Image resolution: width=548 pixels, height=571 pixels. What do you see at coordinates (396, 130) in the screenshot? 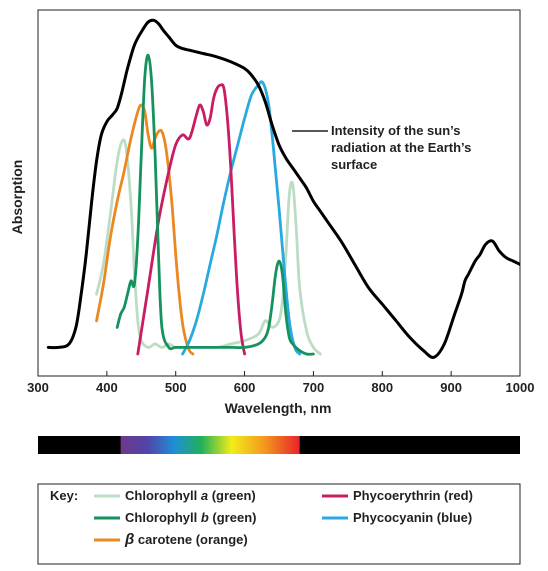
I see `annotation-line-1: Intensity of the sun’s` at bounding box center [396, 130].